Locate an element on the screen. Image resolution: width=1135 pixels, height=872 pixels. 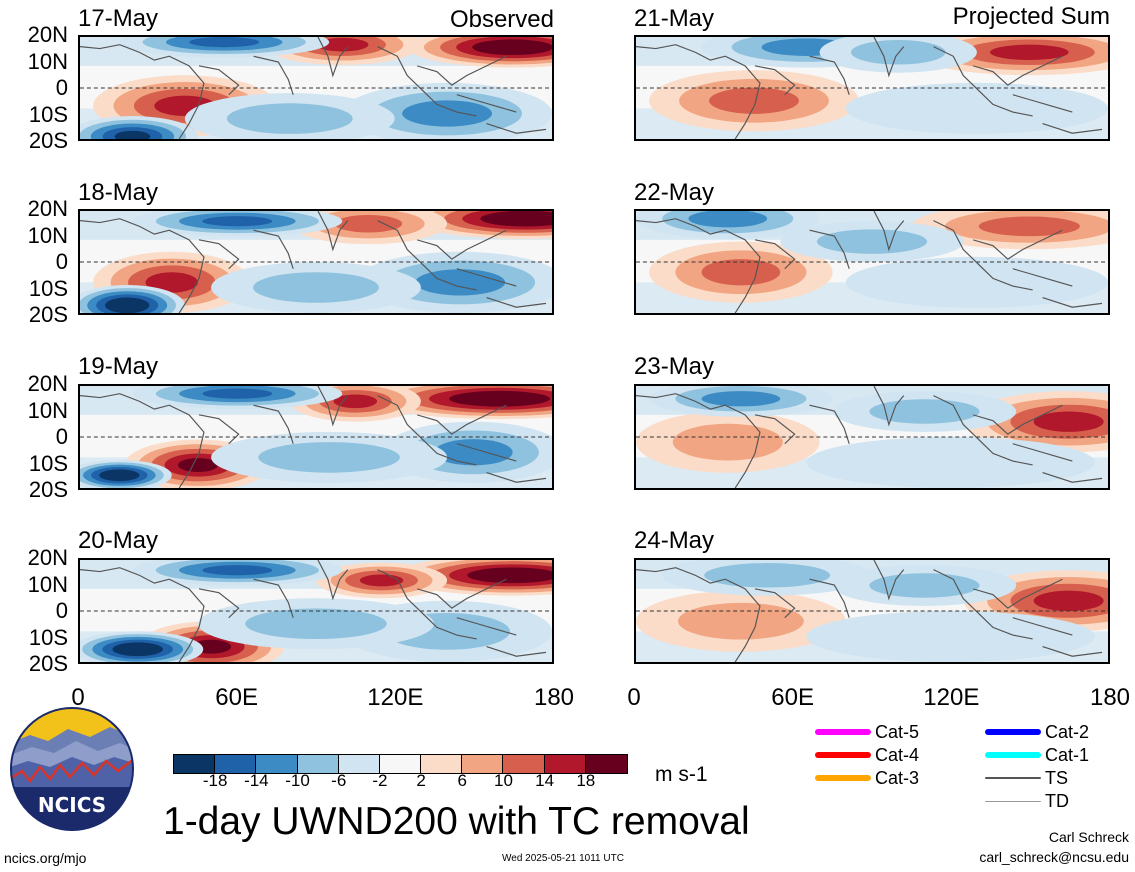
colorbar-tick-label: 14 is located at coordinates (545, 780).